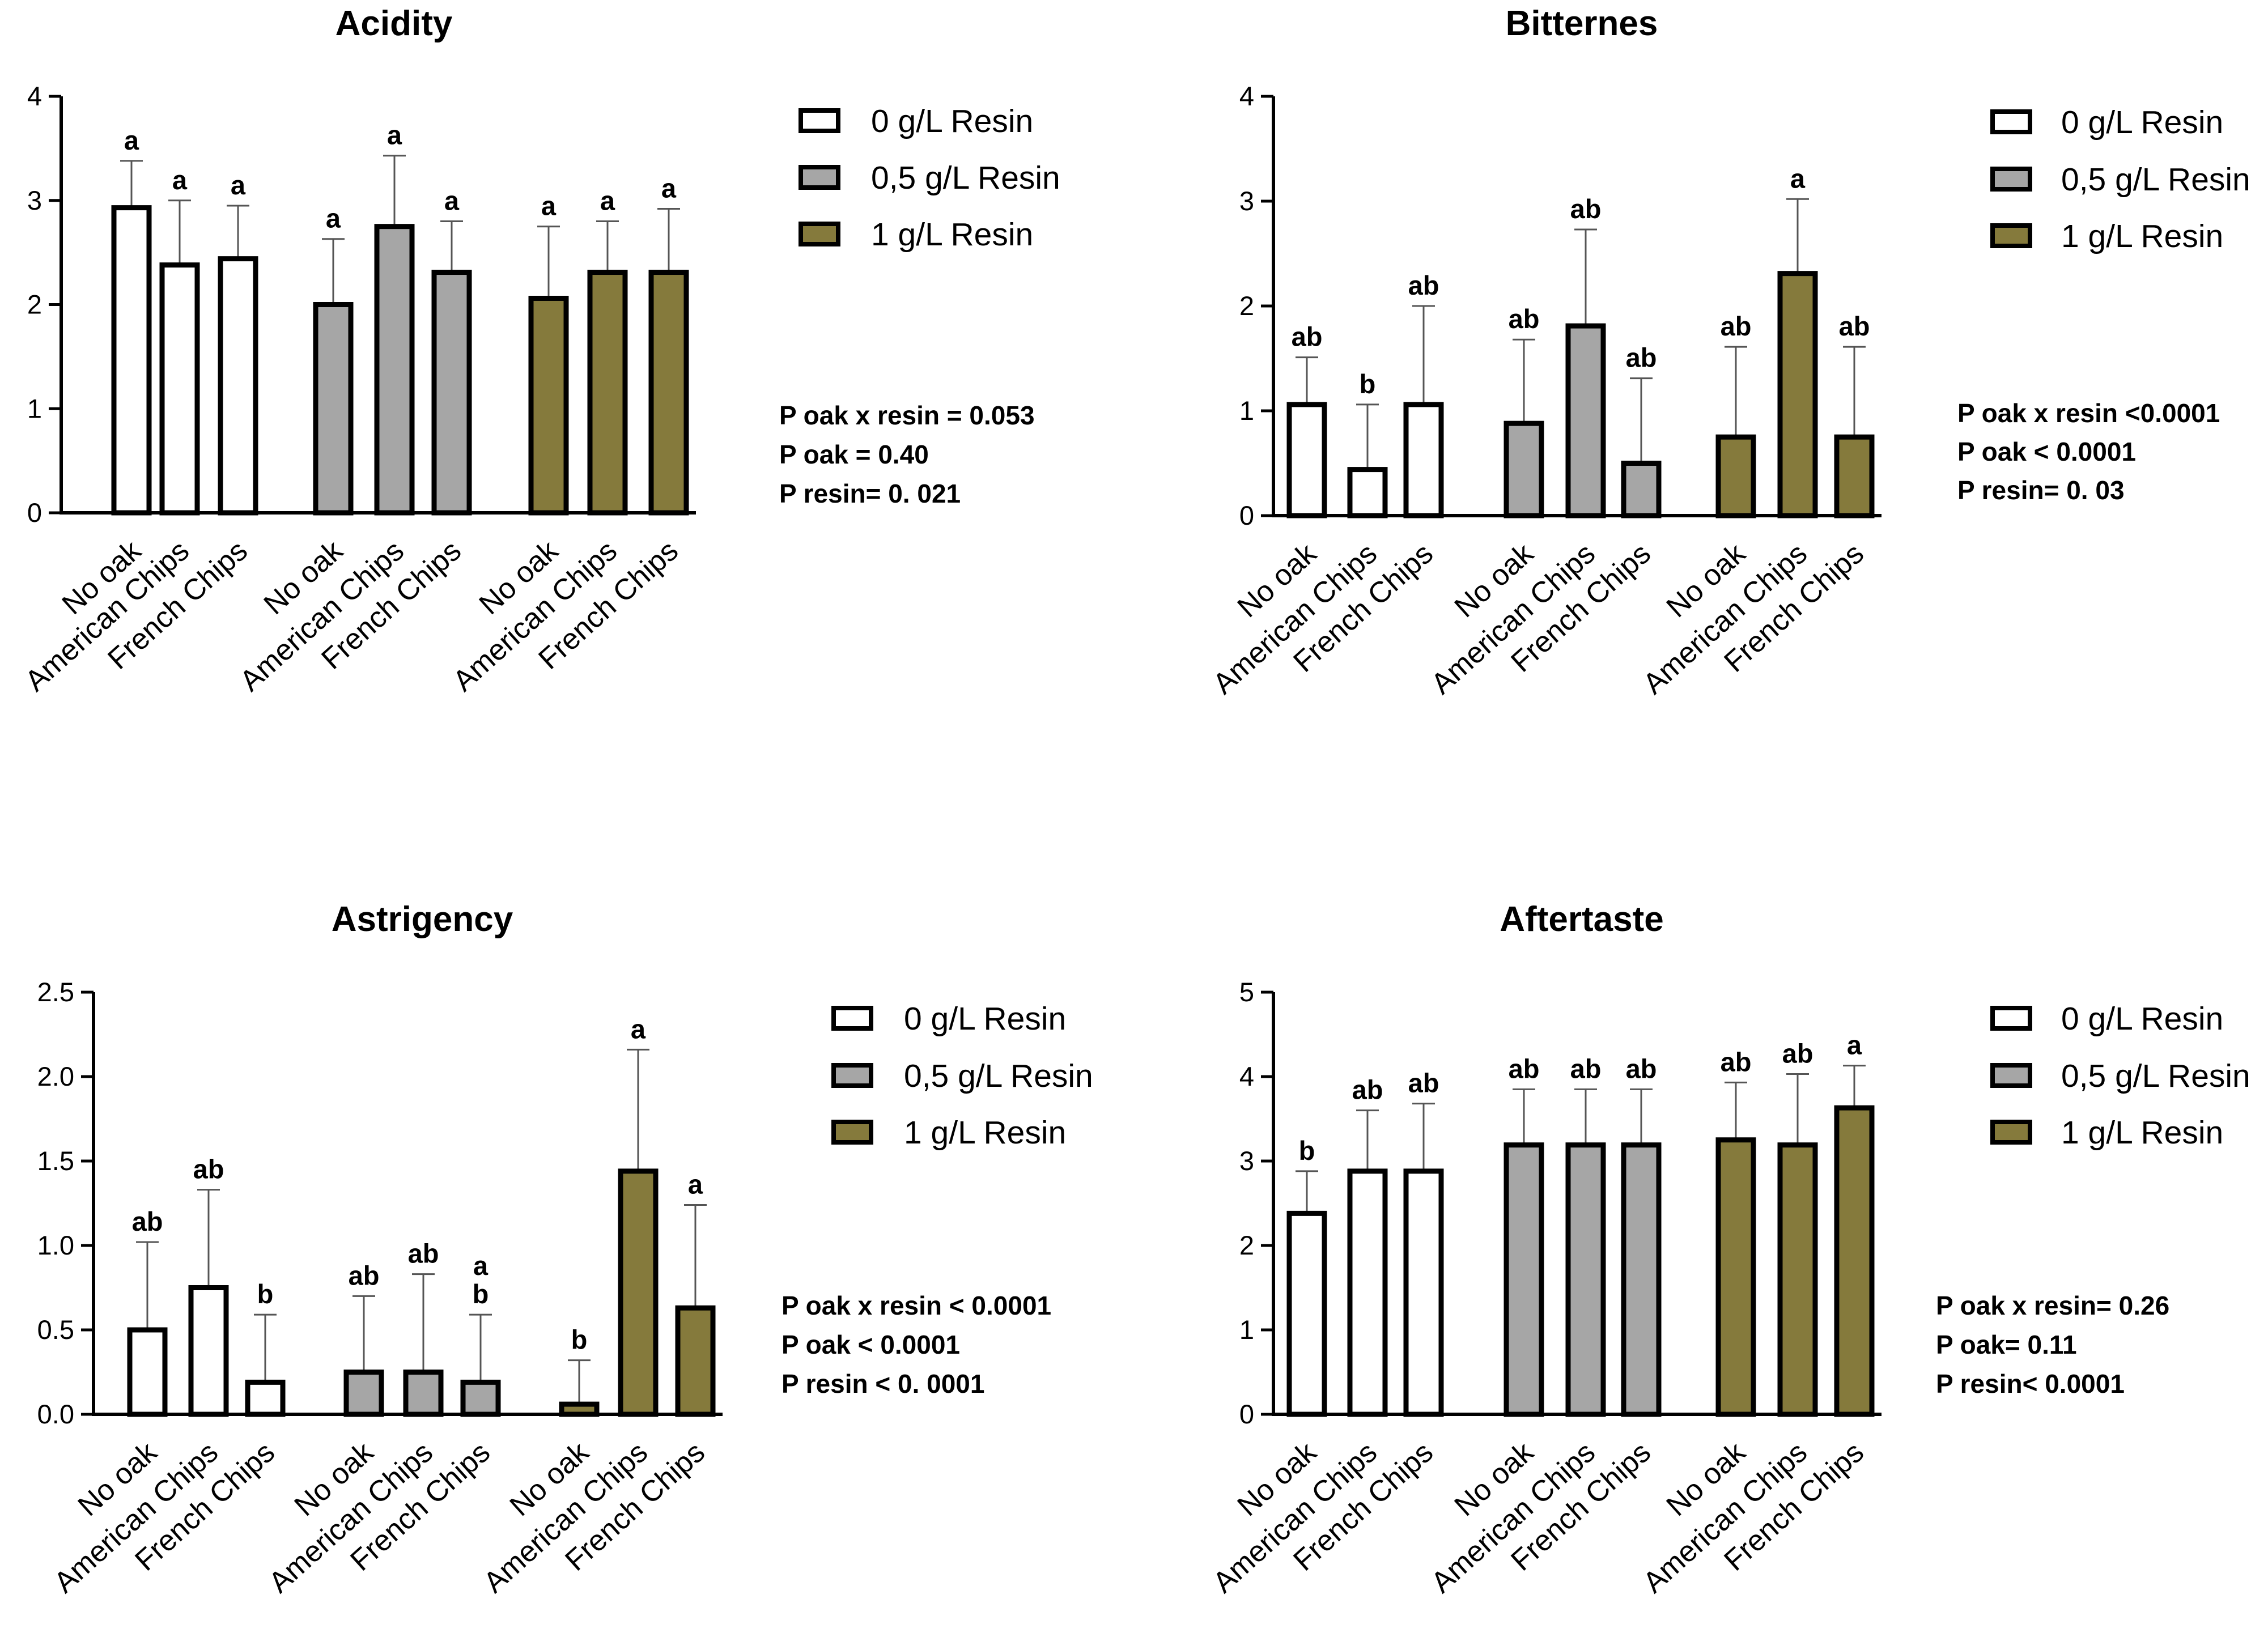  I want to click on y-tick-label: 2, so click(35, 305).